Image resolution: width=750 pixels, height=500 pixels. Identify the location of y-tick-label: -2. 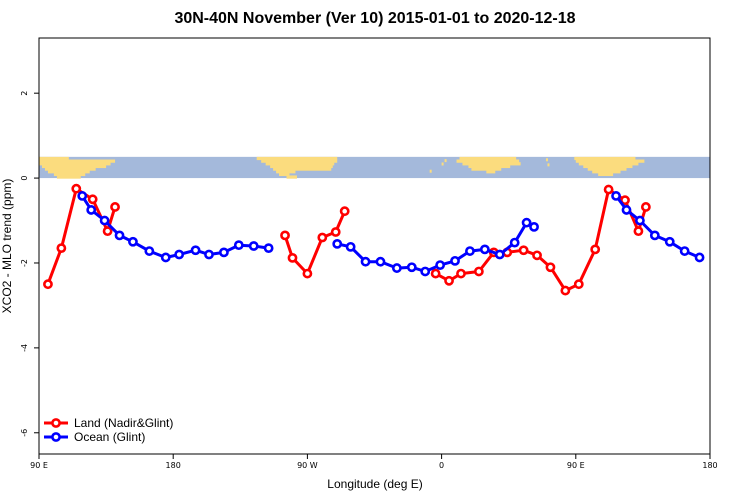
(24, 263).